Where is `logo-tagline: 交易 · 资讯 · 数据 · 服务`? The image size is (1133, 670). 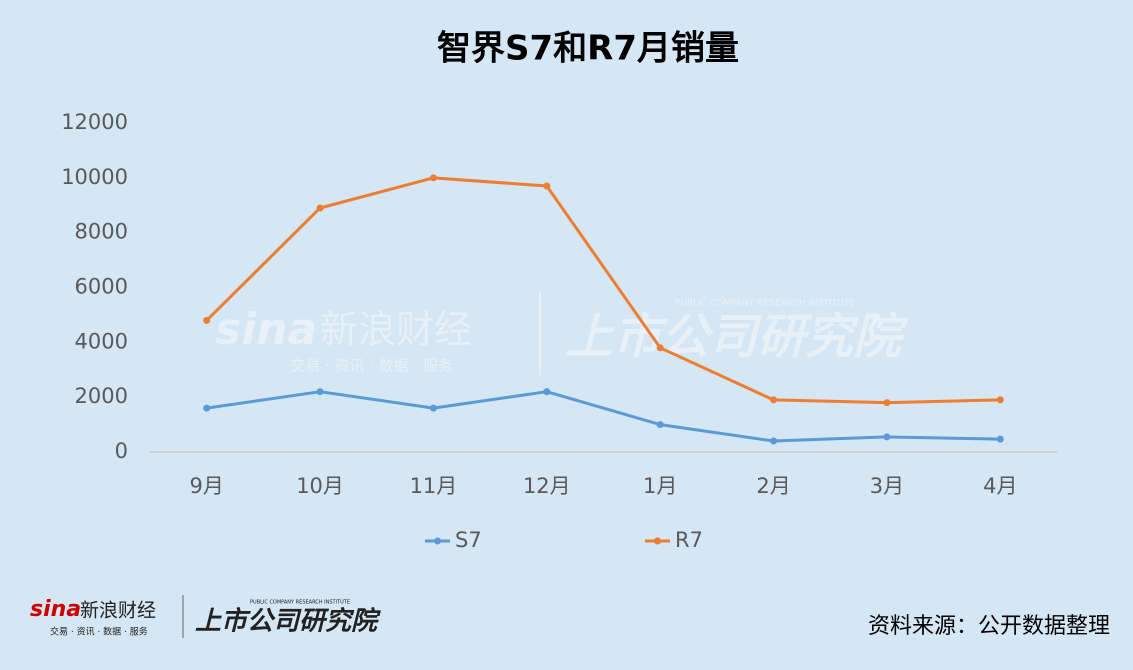 logo-tagline: 交易 · 资讯 · 数据 · 服务 is located at coordinates (99, 632).